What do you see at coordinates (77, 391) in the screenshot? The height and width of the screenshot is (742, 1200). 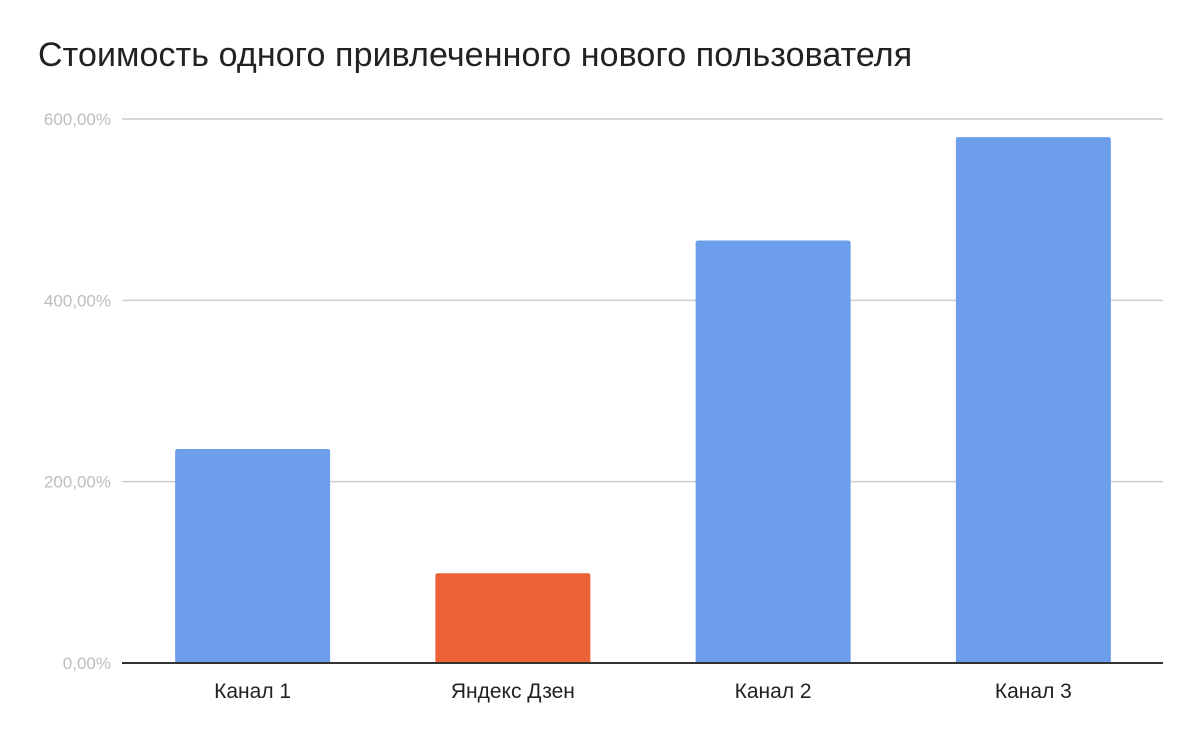 I see `y-axis-tick-labels: 0,00% 200,00% 400,00% 600,00%` at bounding box center [77, 391].